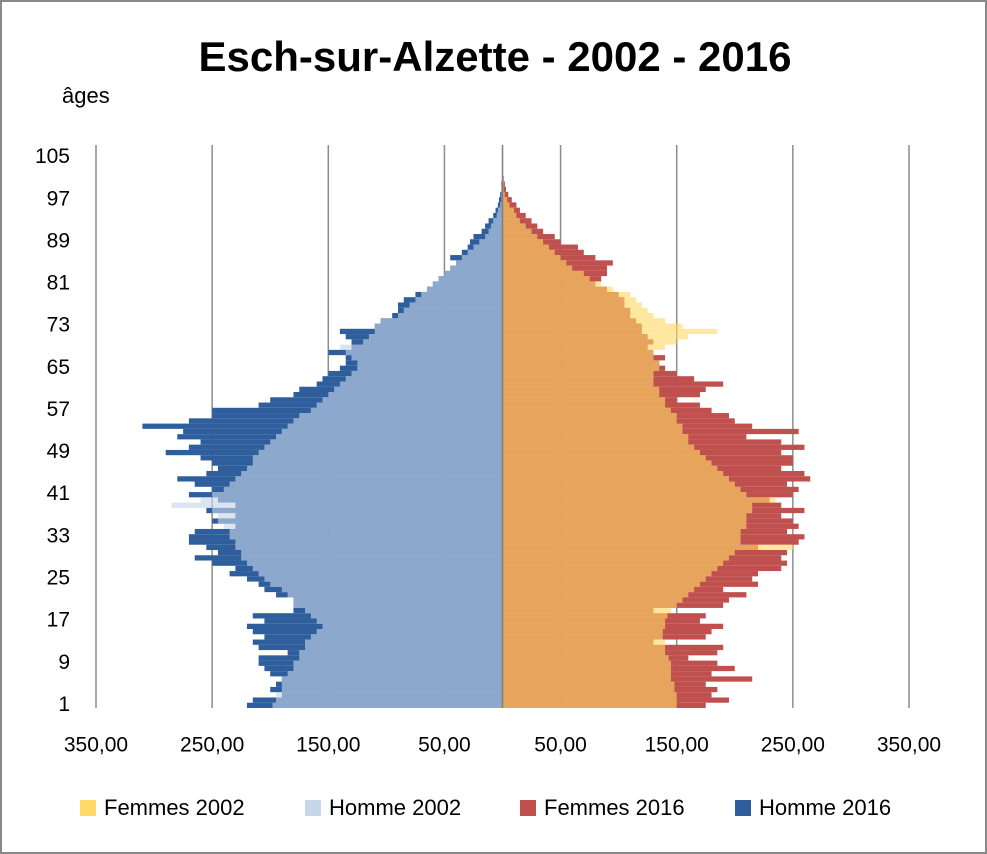  I want to click on y-axis-label: âges, so click(86, 95).